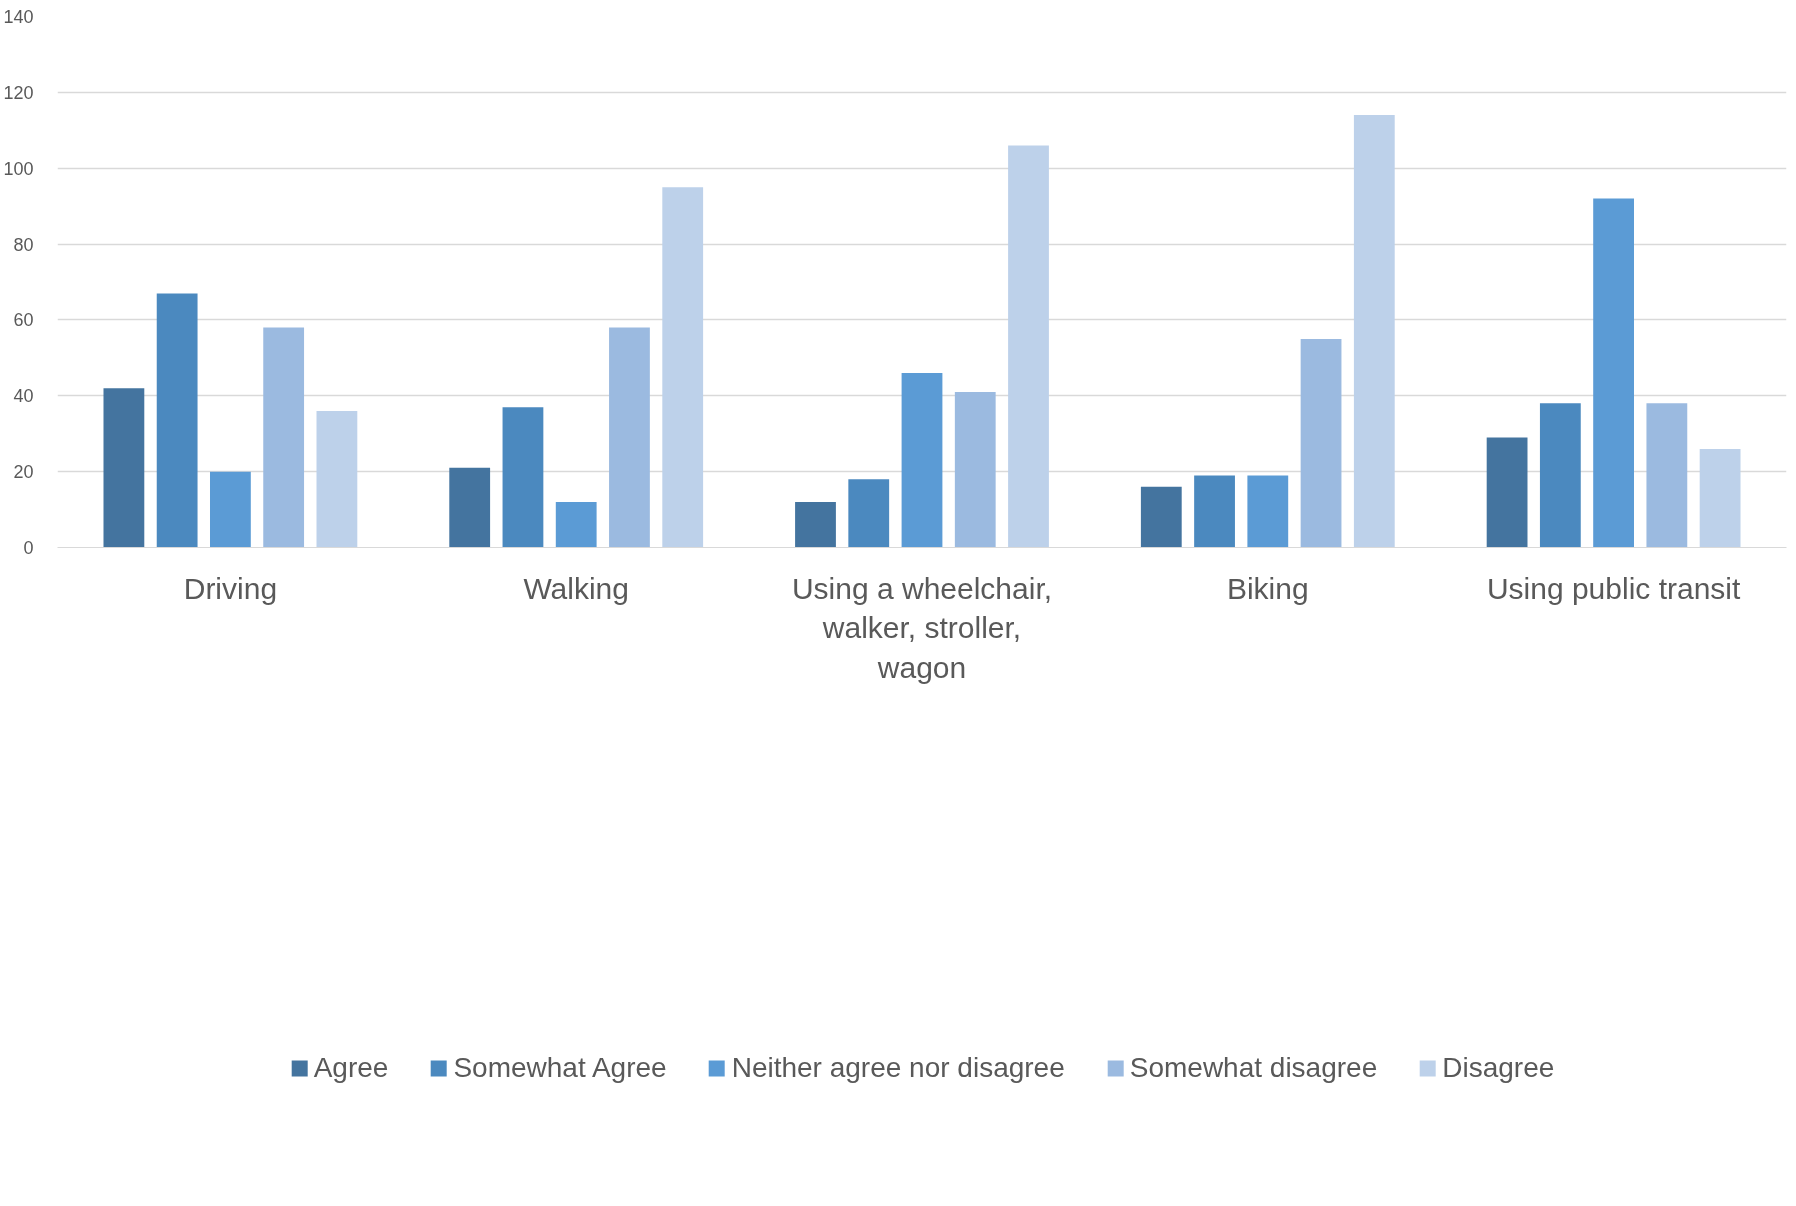 Image resolution: width=1796 pixels, height=1206 pixels. I want to click on y-tick-label: 20, so click(23, 472).